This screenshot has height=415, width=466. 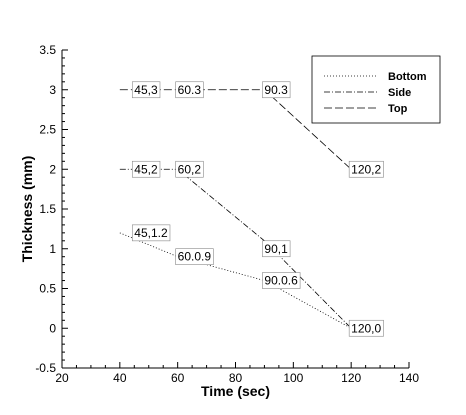 What do you see at coordinates (399, 93) in the screenshot?
I see `legend-entry: Side` at bounding box center [399, 93].